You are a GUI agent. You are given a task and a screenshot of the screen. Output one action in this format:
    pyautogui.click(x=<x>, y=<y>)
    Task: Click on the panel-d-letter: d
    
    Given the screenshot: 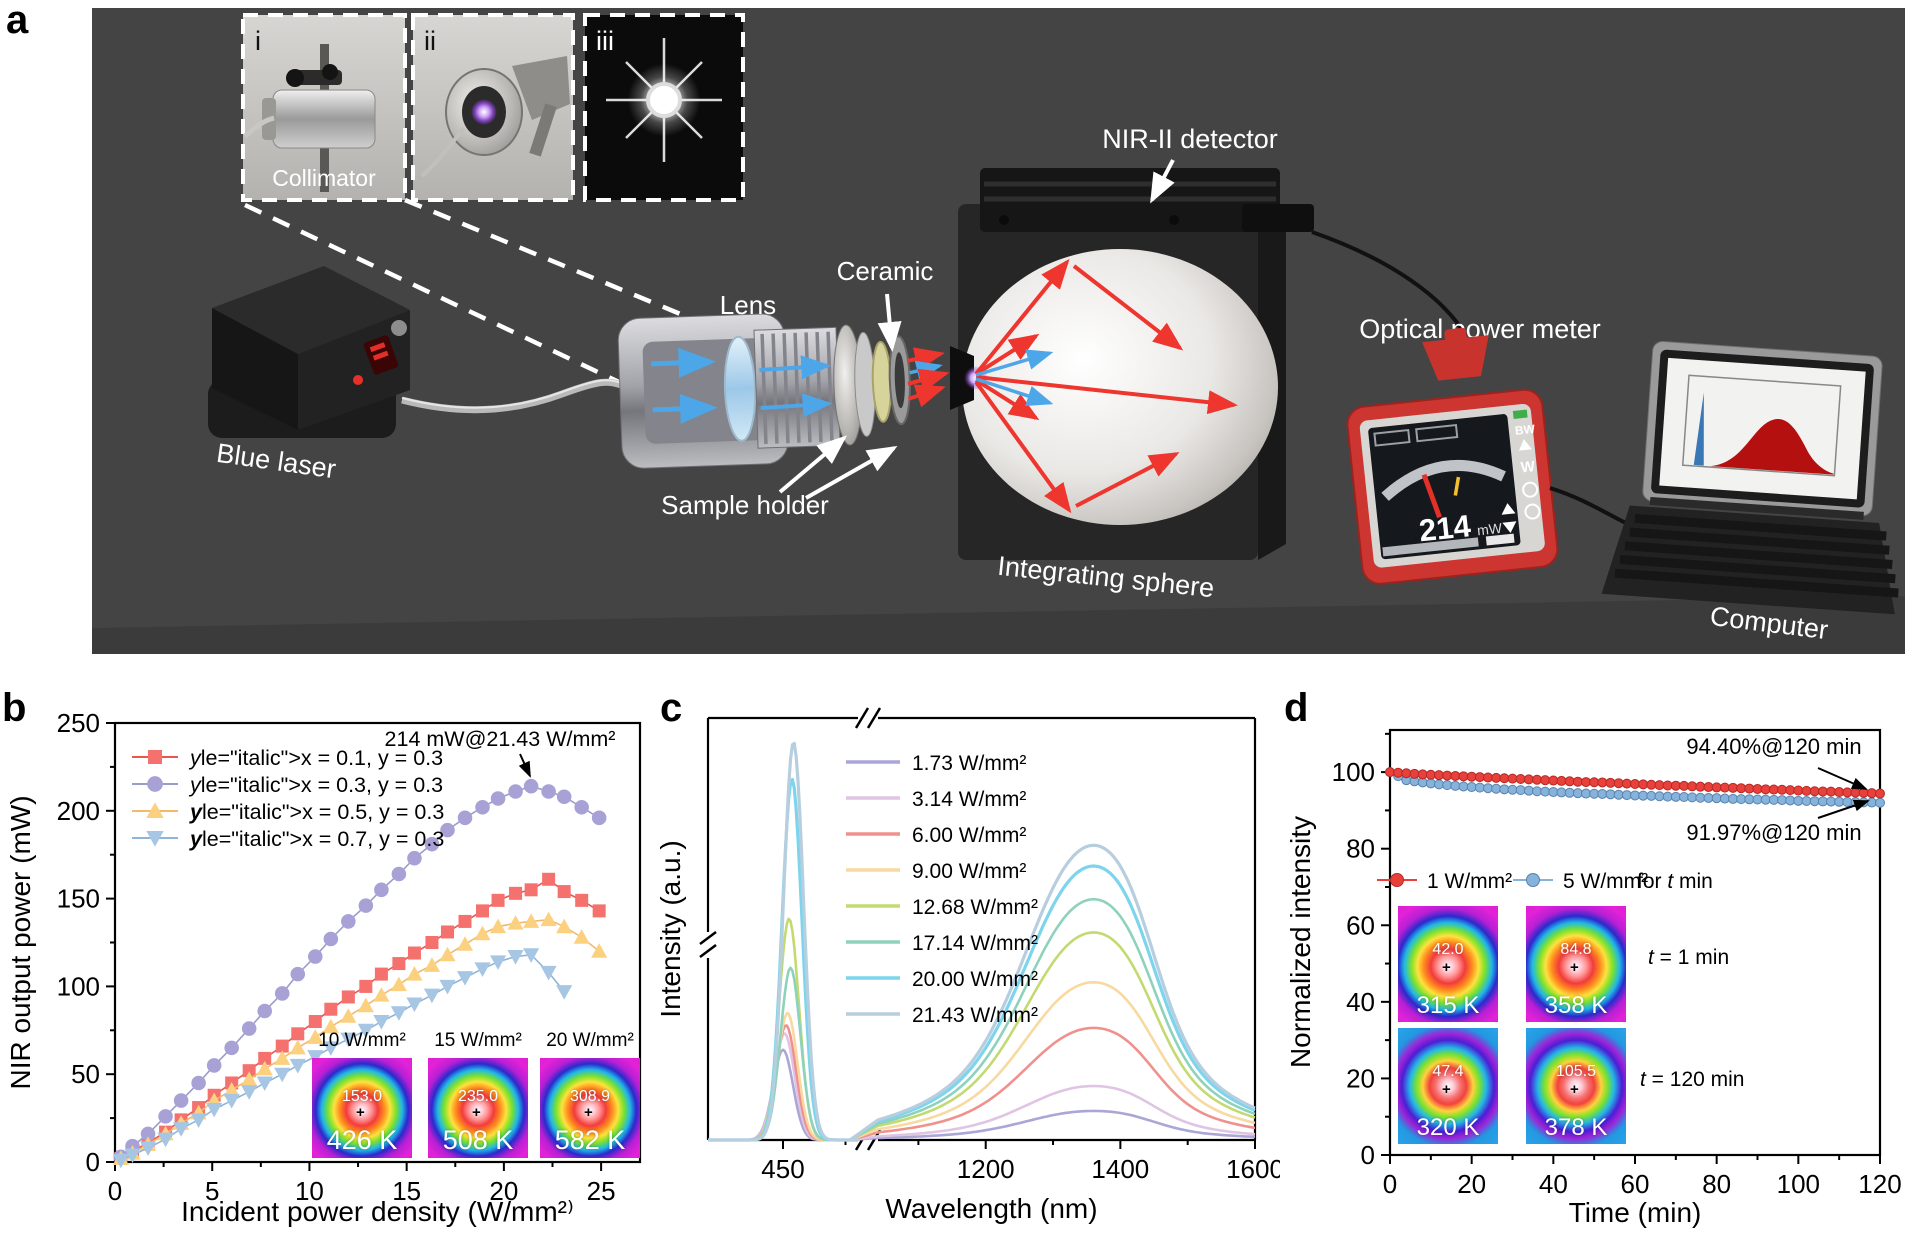 What is the action you would take?
    pyautogui.click(x=1296, y=708)
    